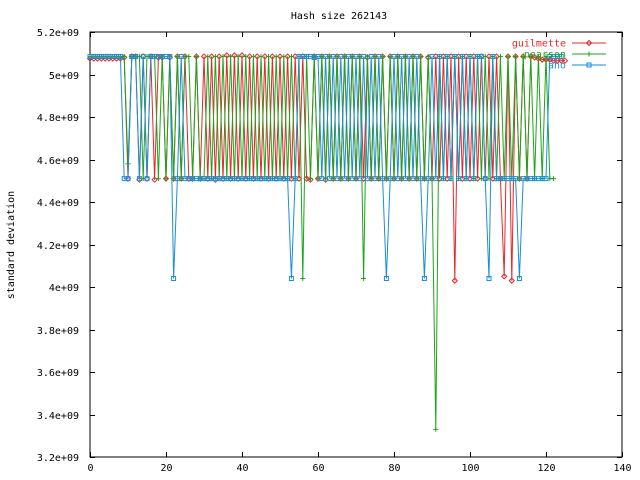 This screenshot has height=480, width=640. Describe the element at coordinates (470, 468) in the screenshot. I see `x-tick-label: 100` at that location.